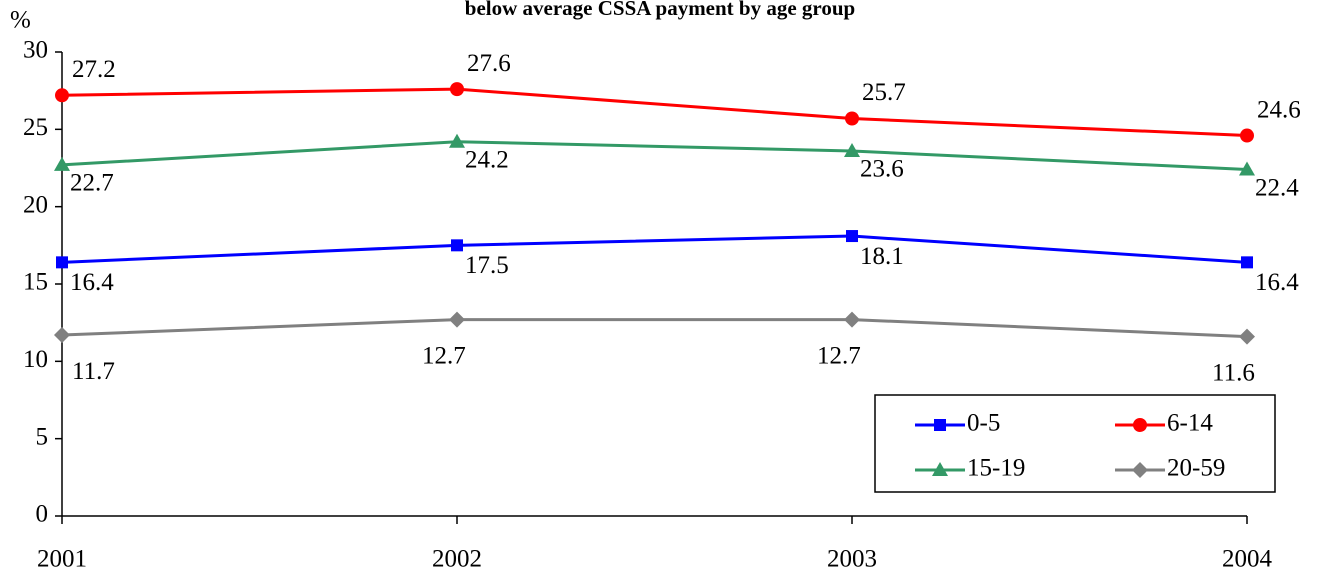 This screenshot has height=575, width=1321. What do you see at coordinates (94, 69) in the screenshot?
I see `data-label: 27.2` at bounding box center [94, 69].